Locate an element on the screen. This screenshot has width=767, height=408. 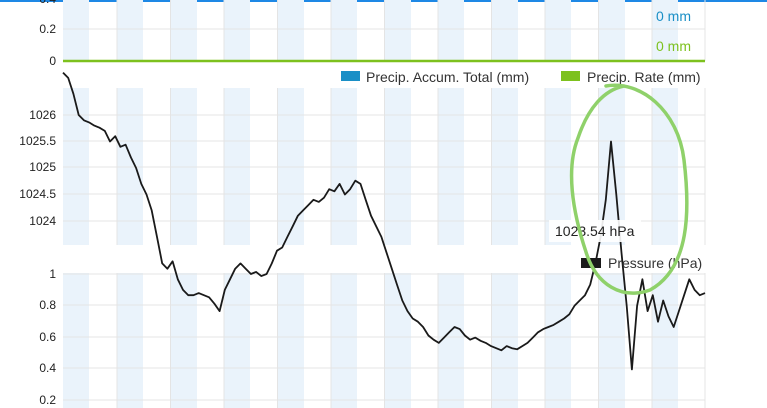
legend-pressure-label: Pressure (hPa) is located at coordinates (655, 263).